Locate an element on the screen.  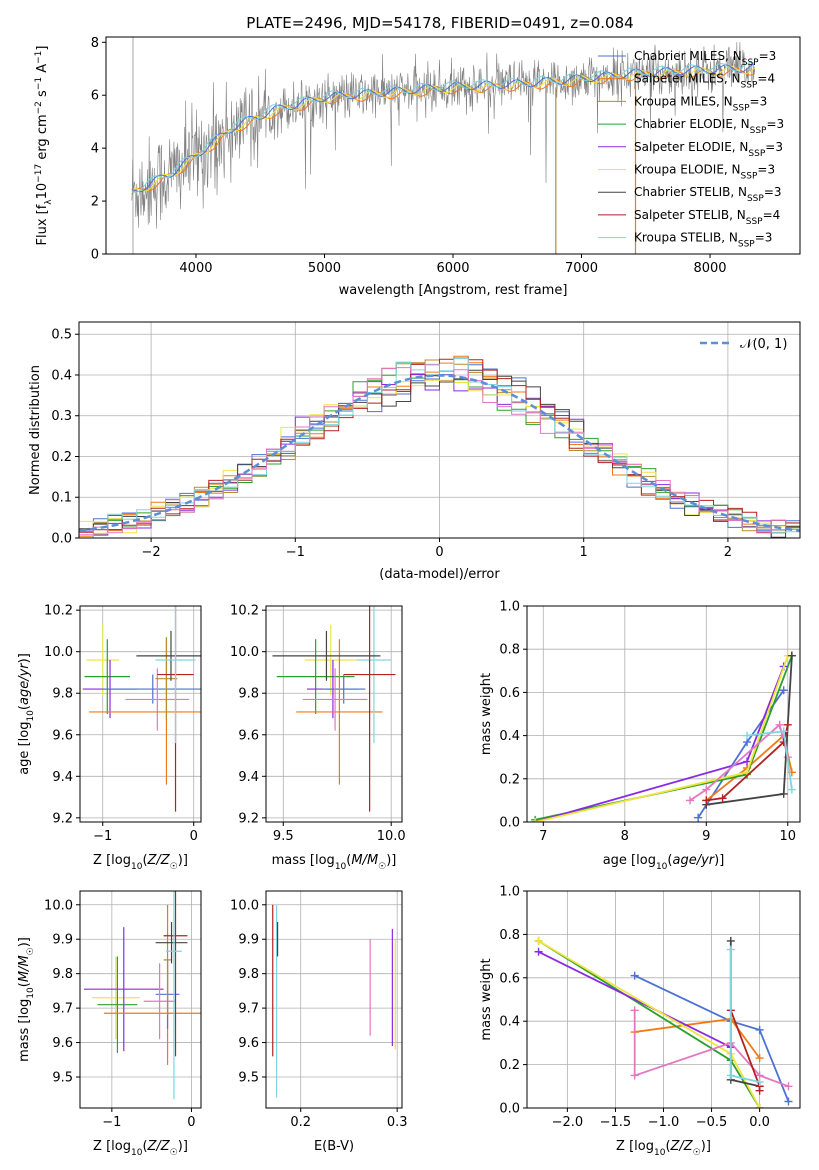
y-tick-label: 0.0 is located at coordinates (509, 823).